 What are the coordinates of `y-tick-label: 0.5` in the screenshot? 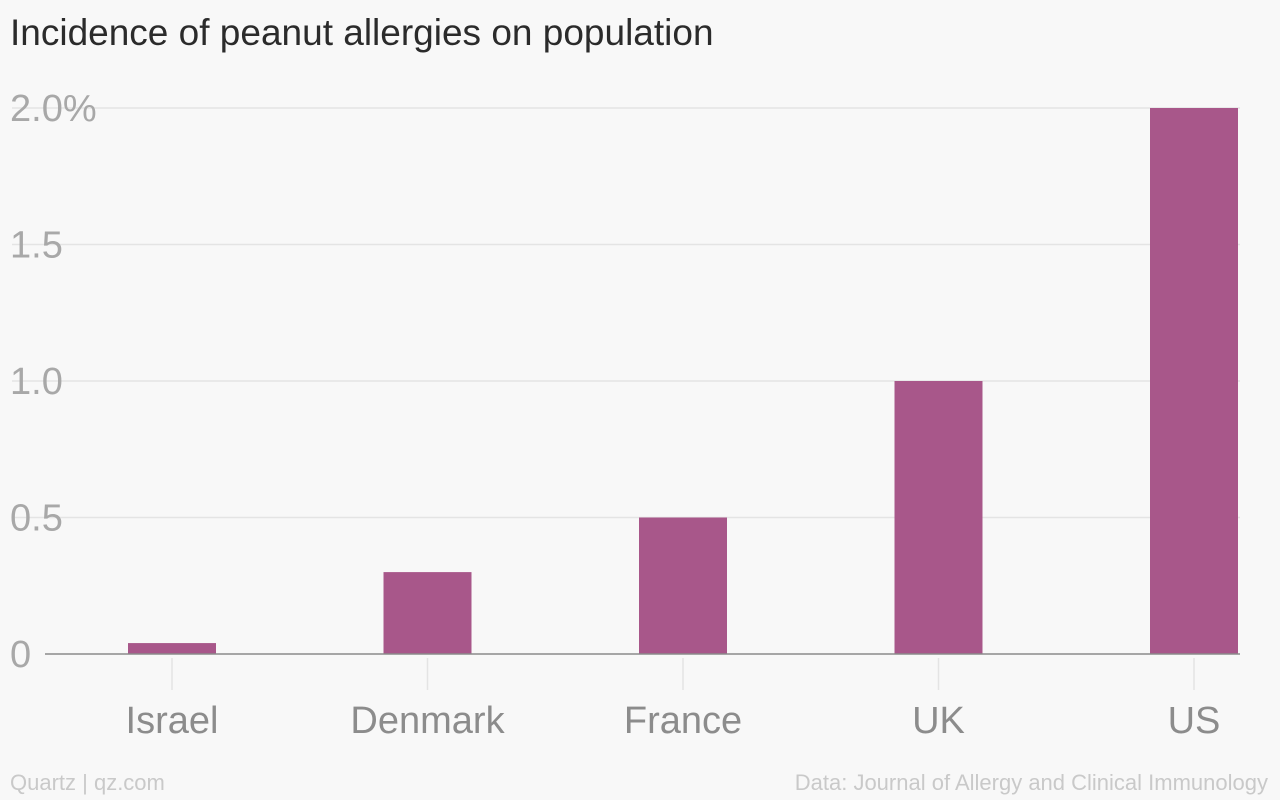 It's located at (36, 519).